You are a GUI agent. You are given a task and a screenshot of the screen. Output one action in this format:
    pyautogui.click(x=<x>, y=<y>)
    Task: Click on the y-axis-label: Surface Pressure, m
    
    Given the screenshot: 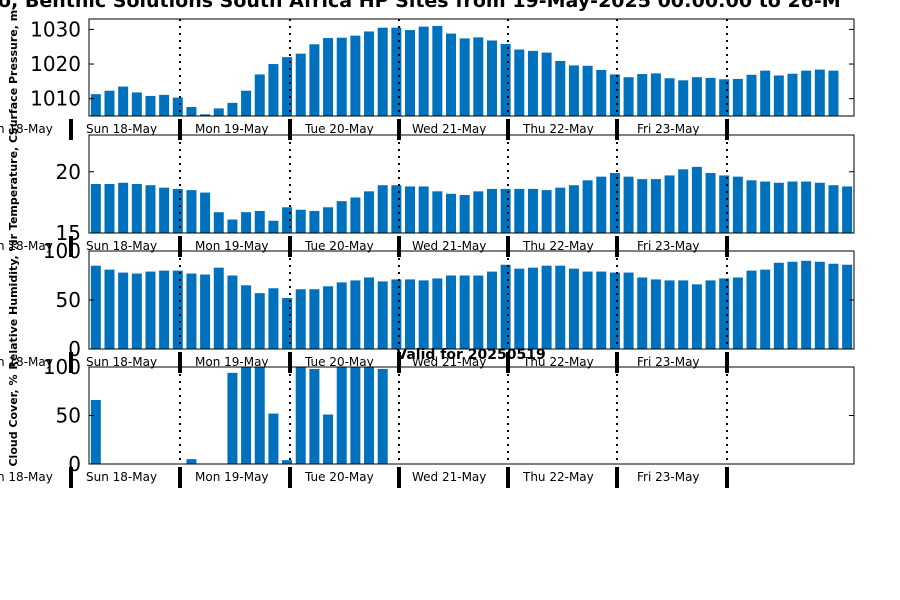 What is the action you would take?
    pyautogui.click(x=13, y=72)
    